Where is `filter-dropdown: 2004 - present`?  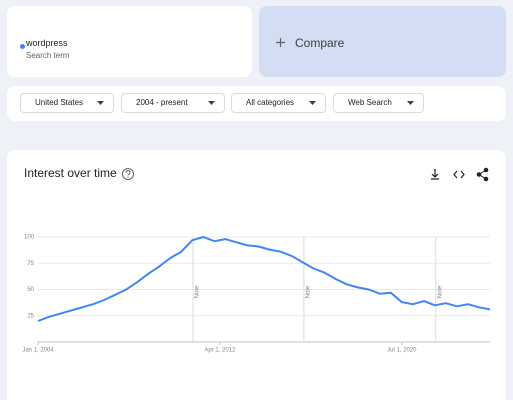 filter-dropdown: 2004 - present is located at coordinates (173, 103).